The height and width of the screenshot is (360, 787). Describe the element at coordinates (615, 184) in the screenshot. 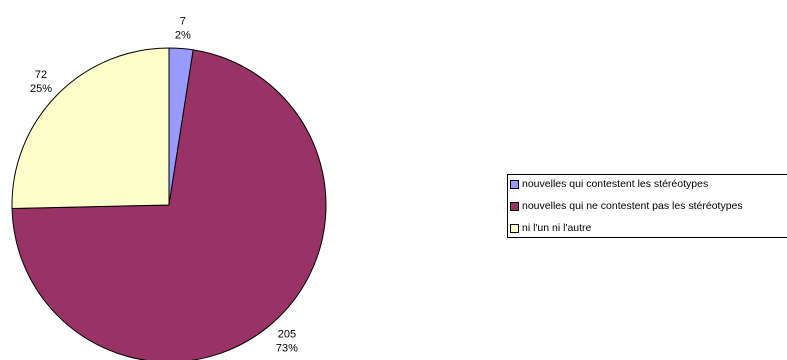

I see `legend-label-contestent: nouvelles qui contestent les stéréotypes` at that location.